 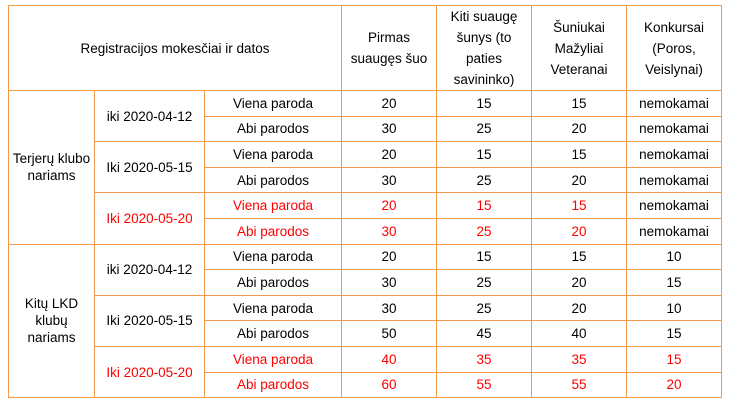 What do you see at coordinates (484, 48) in the screenshot?
I see `header-other-adult-dogs: Kiti suaugę šunys (to paties savininko)` at bounding box center [484, 48].